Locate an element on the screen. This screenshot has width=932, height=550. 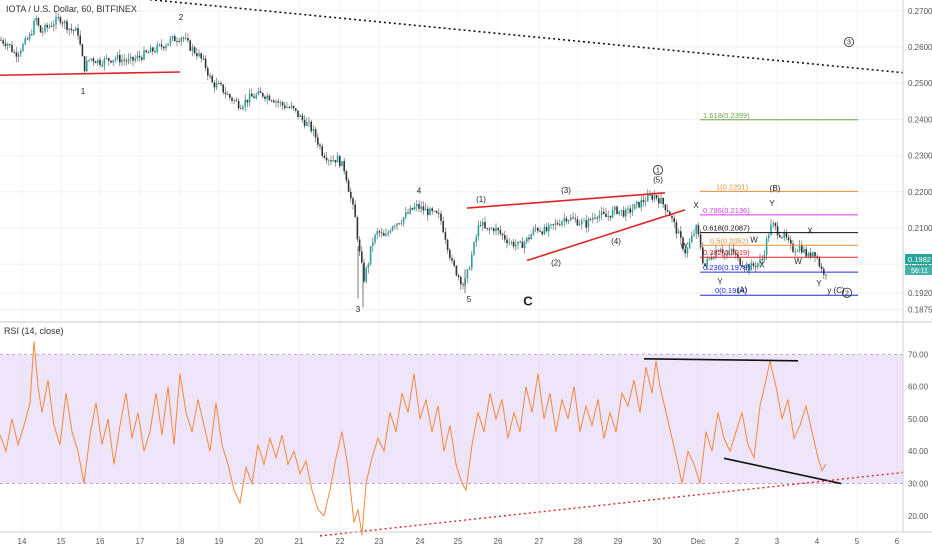
time-tick-label: 30 is located at coordinates (657, 541).